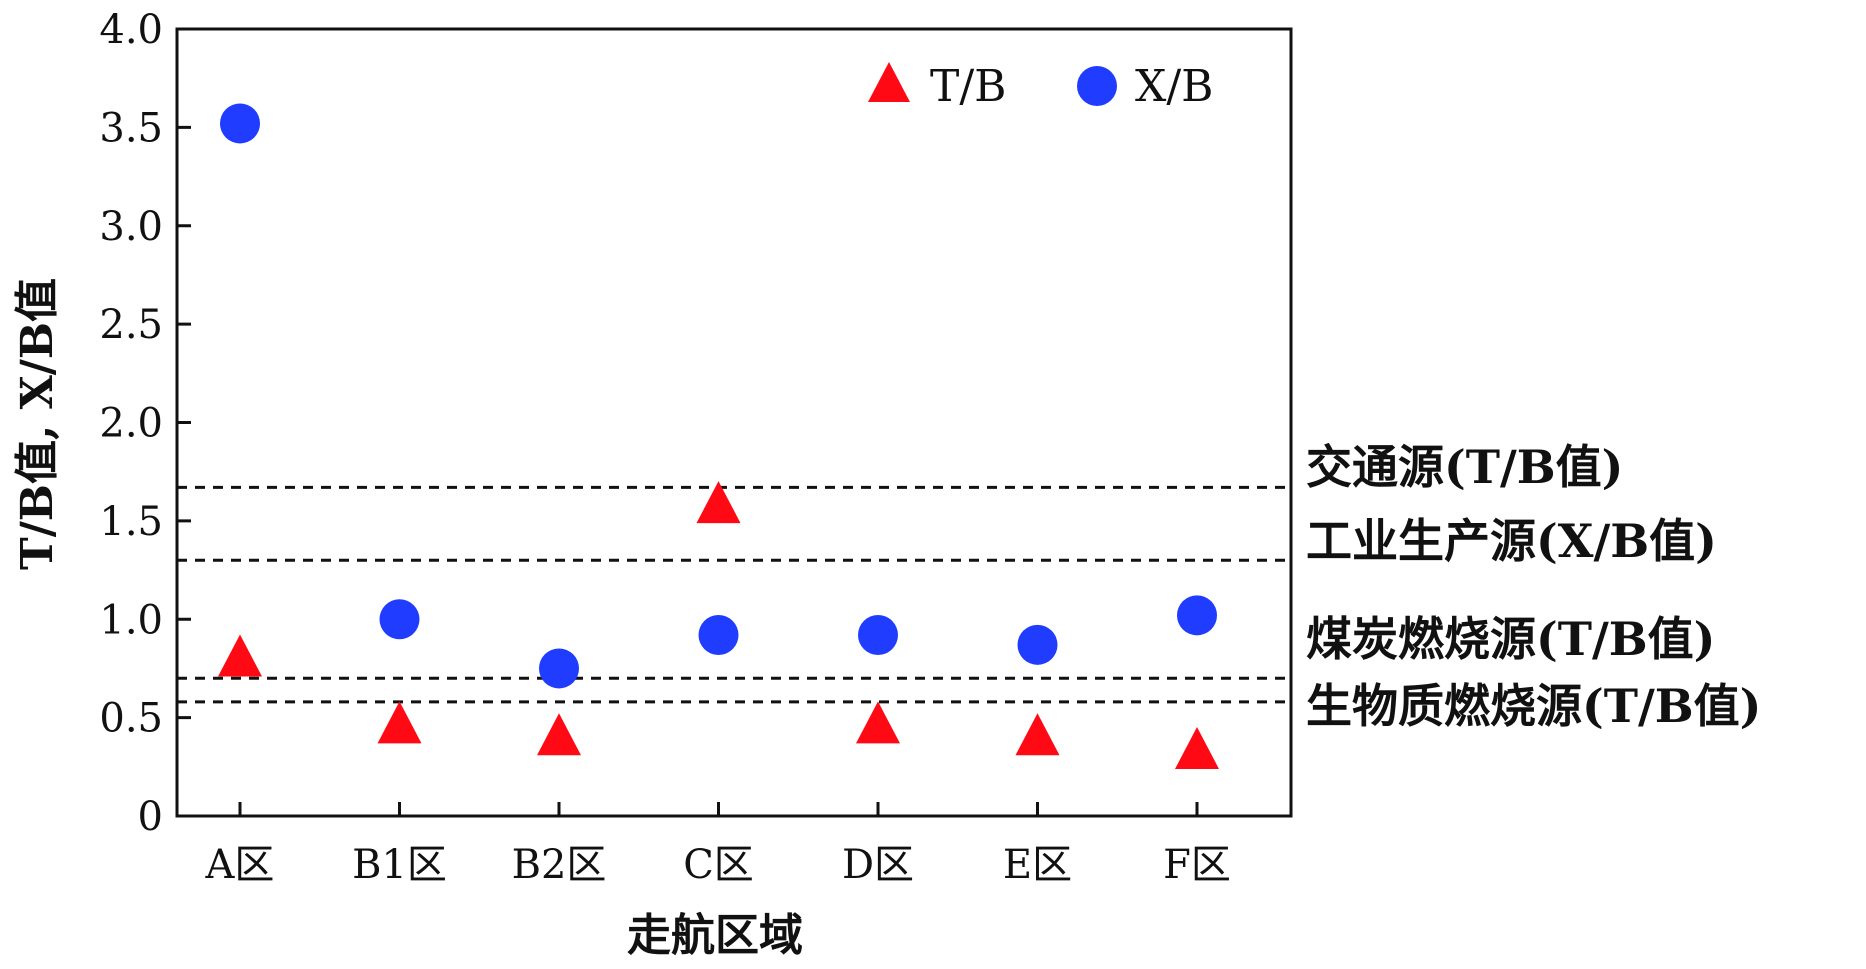  What do you see at coordinates (559, 865) in the screenshot?
I see `x-tick-label-2: B2区` at bounding box center [559, 865].